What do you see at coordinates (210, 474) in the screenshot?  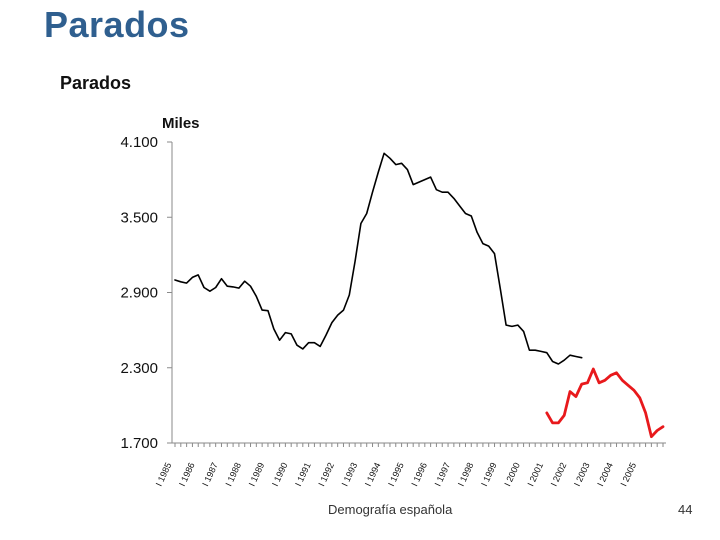 I see `x-tick-label: I 1987` at bounding box center [210, 474].